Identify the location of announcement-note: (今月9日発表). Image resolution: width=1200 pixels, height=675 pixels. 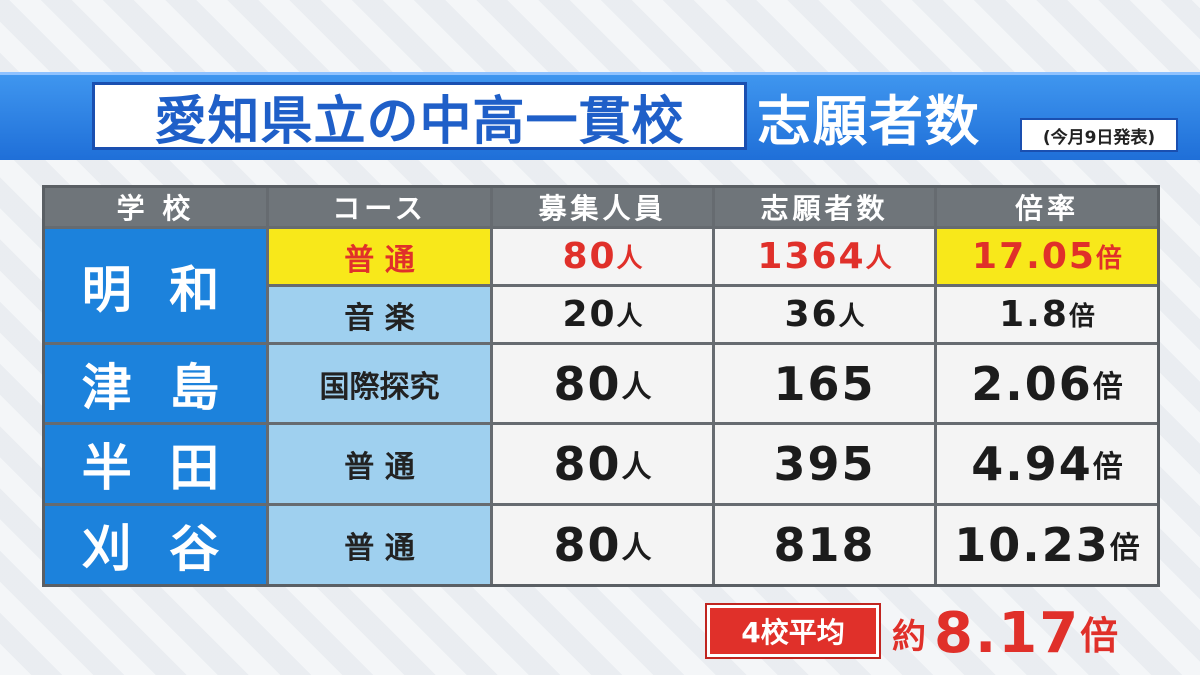
(1099, 135).